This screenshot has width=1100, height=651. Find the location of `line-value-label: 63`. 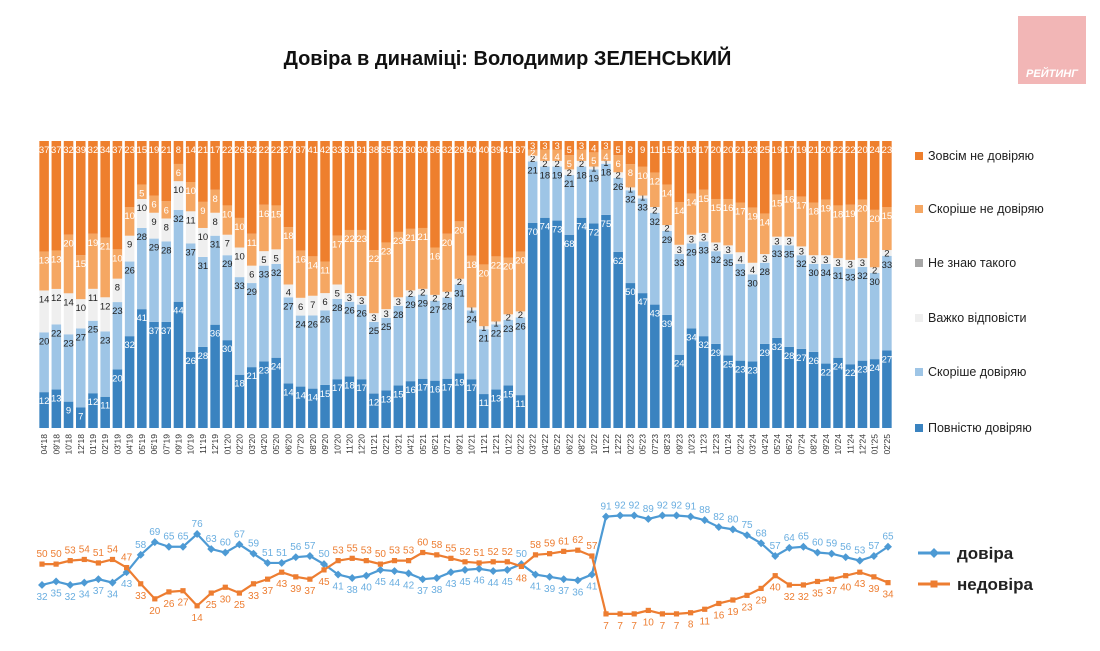

line-value-label: 63 is located at coordinates (212, 539).